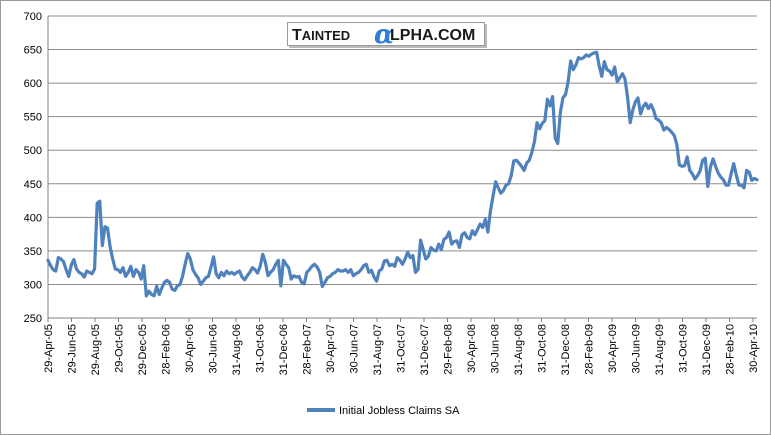  Describe the element at coordinates (432, 35) in the screenshot. I see `watermark-right: LPHA.COM` at that location.